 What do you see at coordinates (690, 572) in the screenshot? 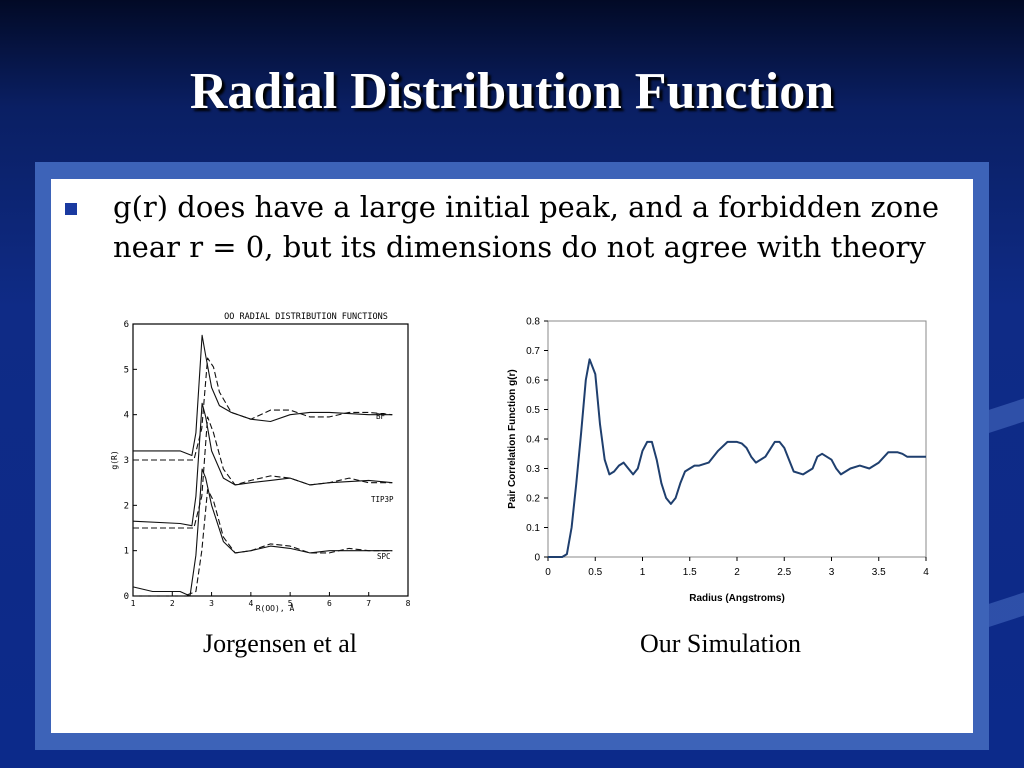
I see `x-tick-label: 1.5` at bounding box center [690, 572].